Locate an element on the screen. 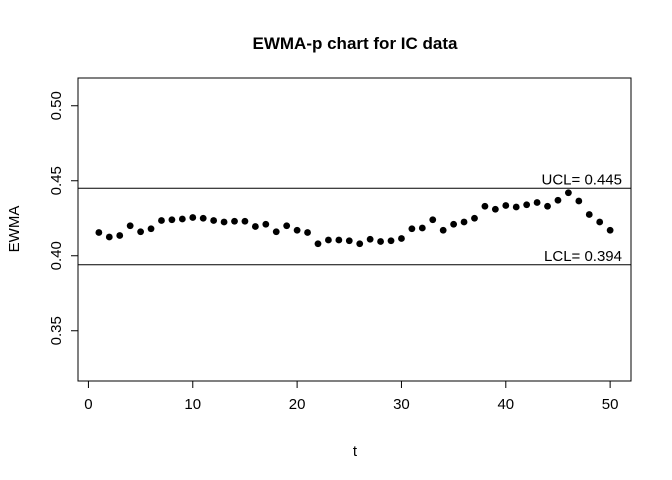 The width and height of the screenshot is (672, 480). ucl-label: UCL= 0.445 is located at coordinates (582, 179).